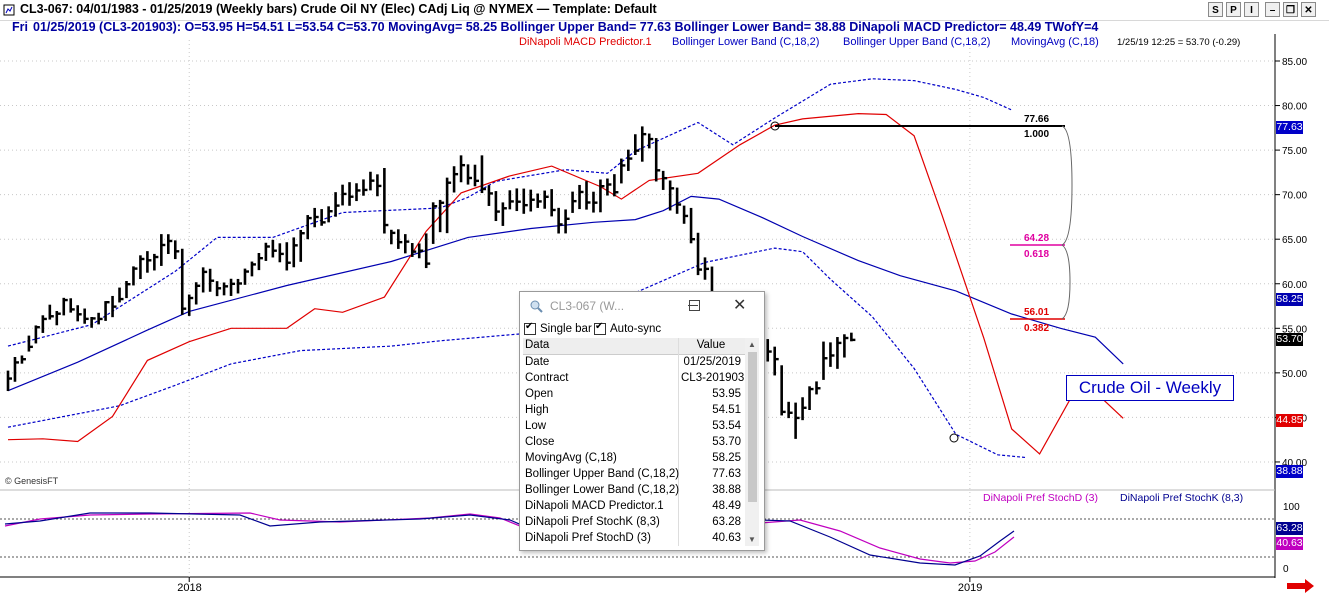 This screenshot has width=1329, height=598. Describe the element at coordinates (634, 427) in the screenshot. I see `table-row: Low 53.54` at that location.